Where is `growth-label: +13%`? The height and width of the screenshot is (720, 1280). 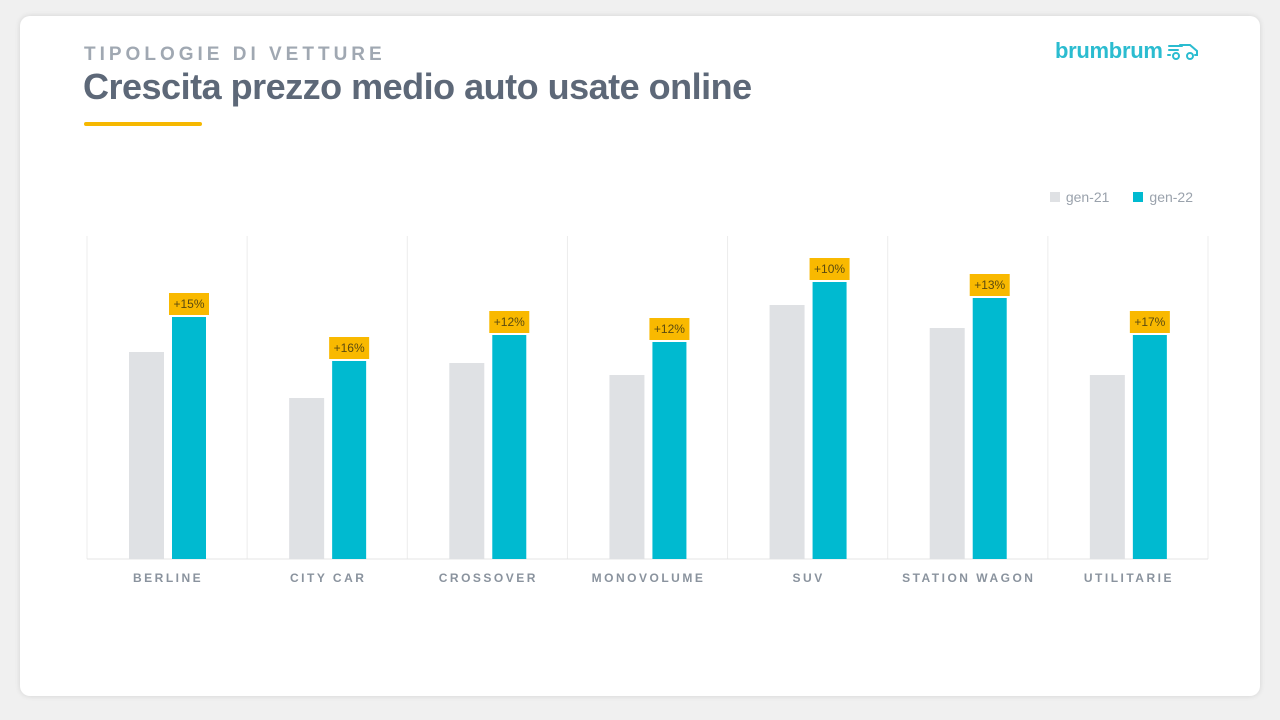
growth-label: +13% is located at coordinates (989, 285).